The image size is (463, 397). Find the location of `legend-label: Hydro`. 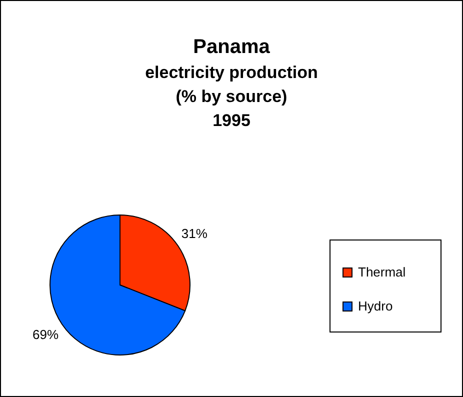

legend-label: Hydro is located at coordinates (375, 306).